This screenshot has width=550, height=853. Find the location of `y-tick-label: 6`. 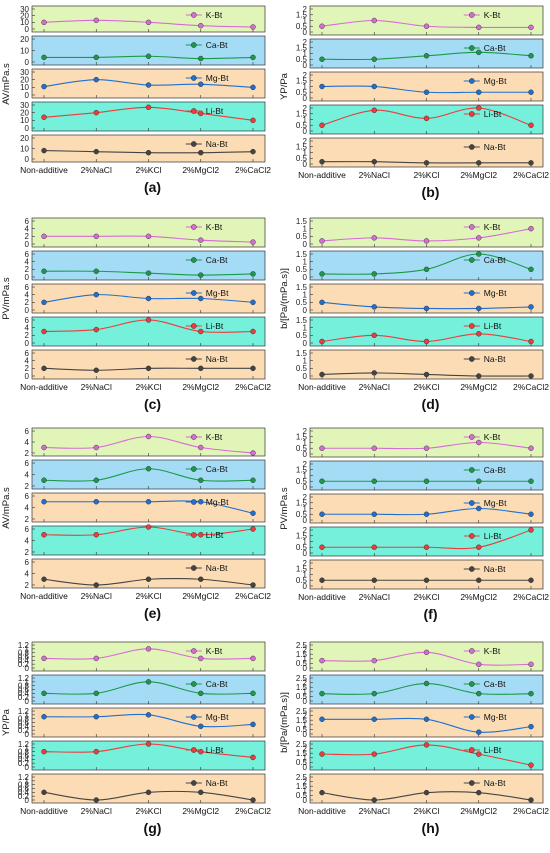

y-tick-label: 6 is located at coordinates (27, 353).